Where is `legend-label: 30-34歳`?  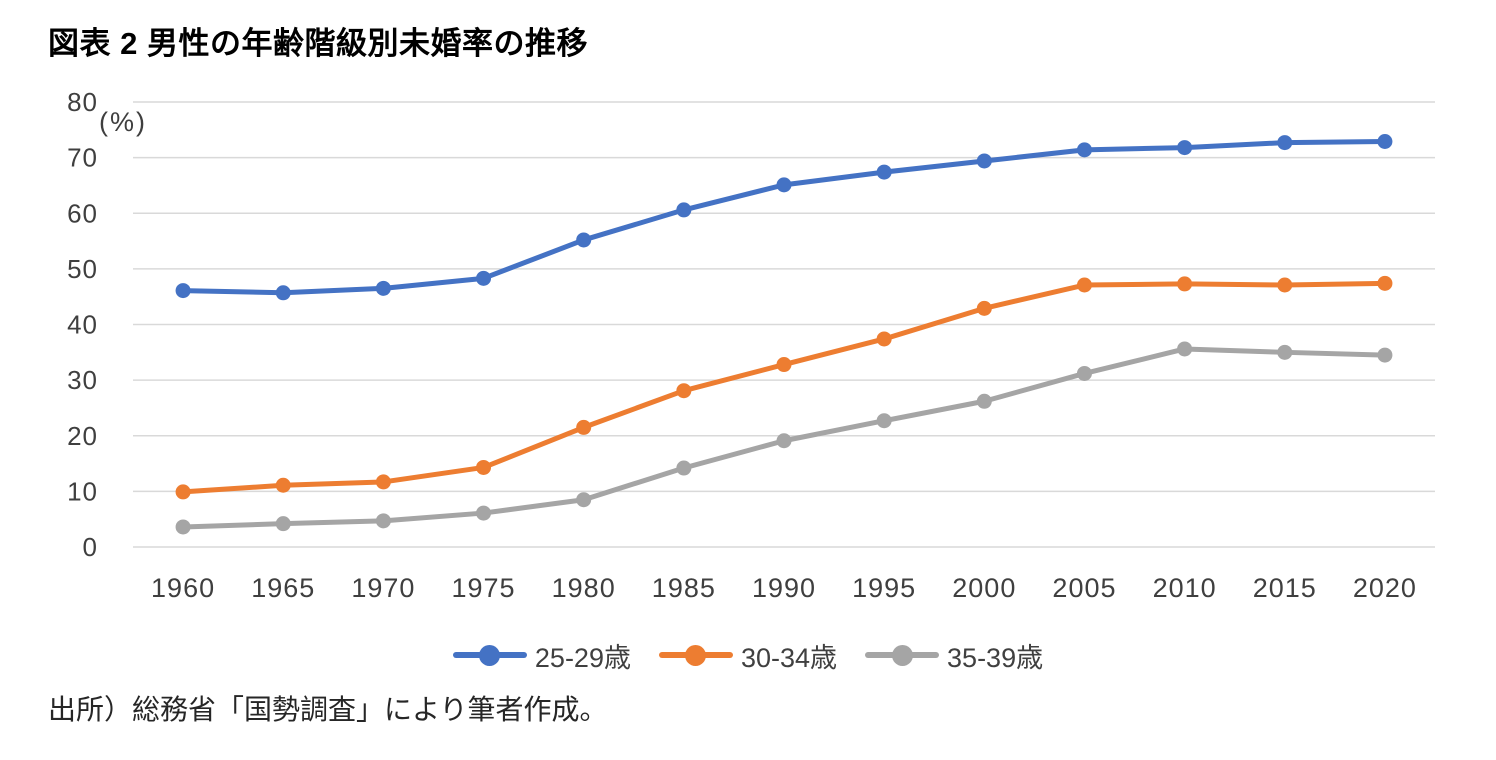 legend-label: 30-34歳 is located at coordinates (789, 657).